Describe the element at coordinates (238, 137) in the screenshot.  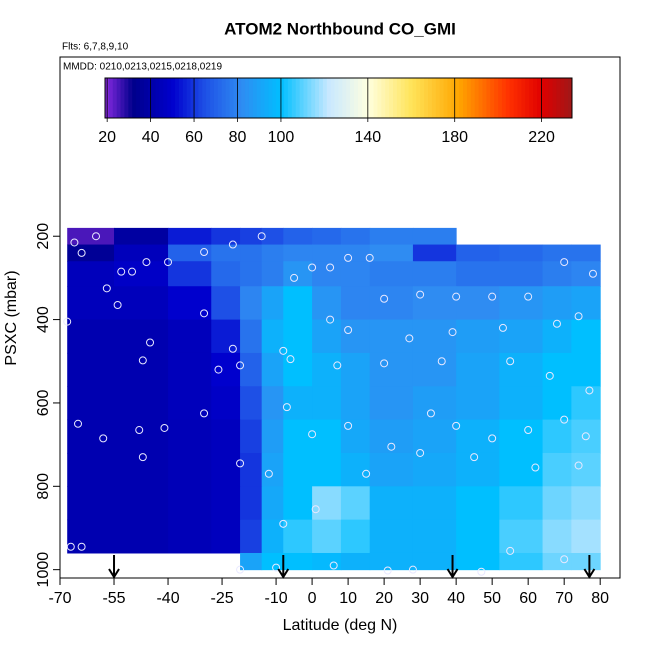
I see `colorbar-tick-label: 80` at that location.